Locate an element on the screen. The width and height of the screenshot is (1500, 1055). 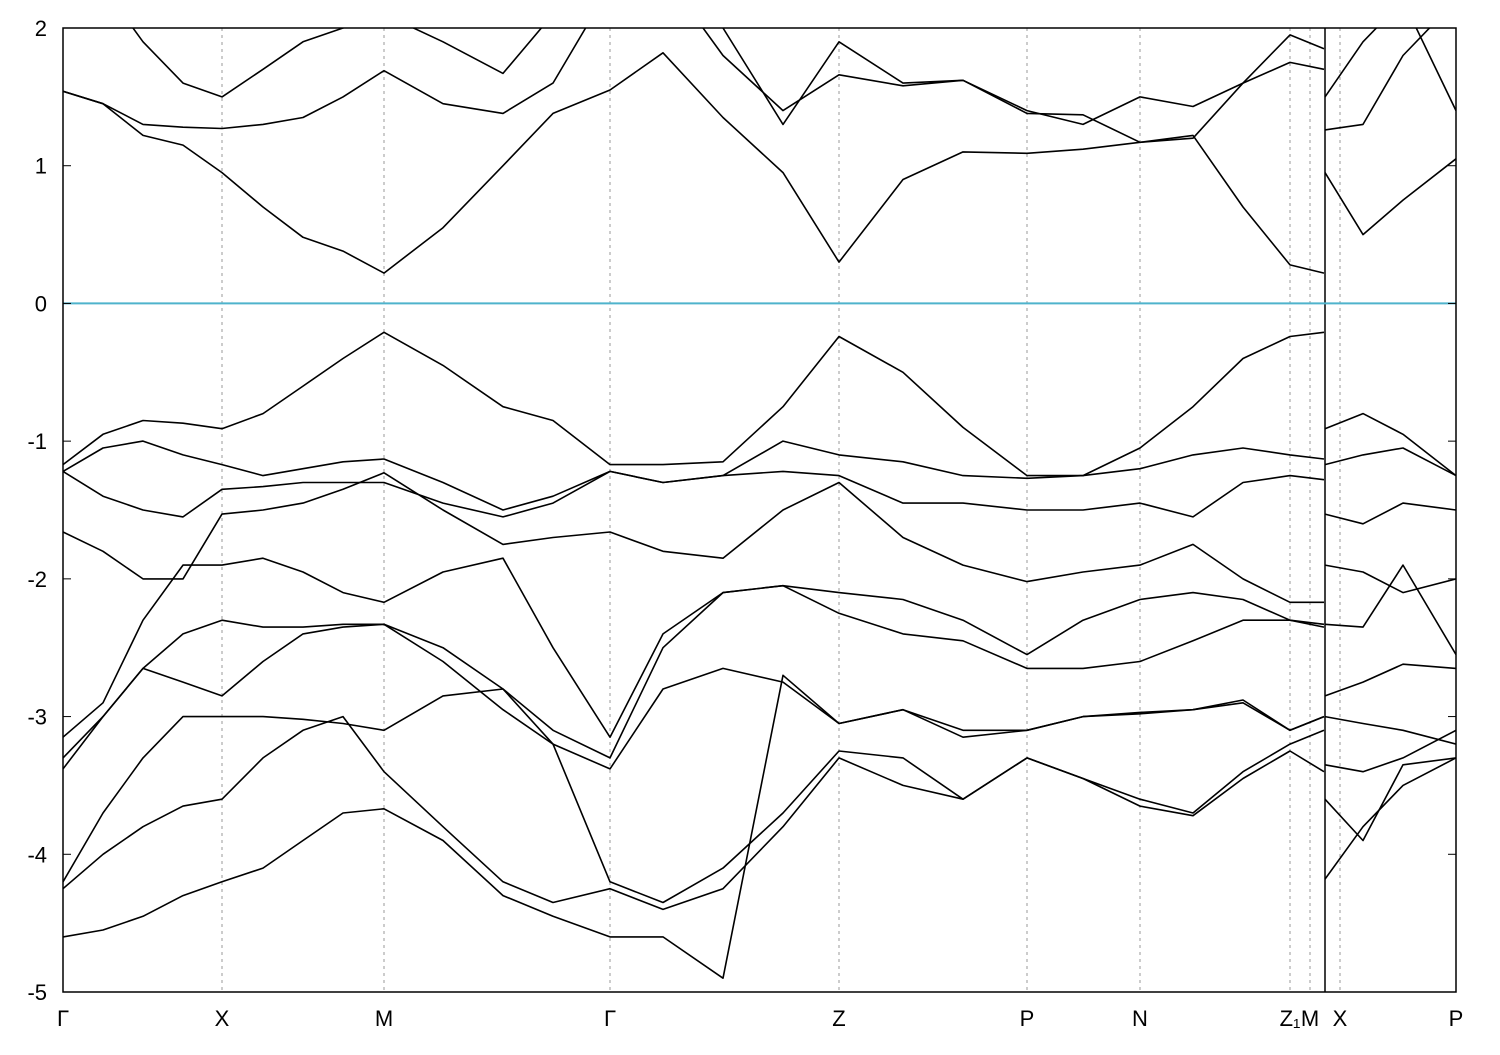
y-tick-label: -5 is located at coordinates (37, 992).